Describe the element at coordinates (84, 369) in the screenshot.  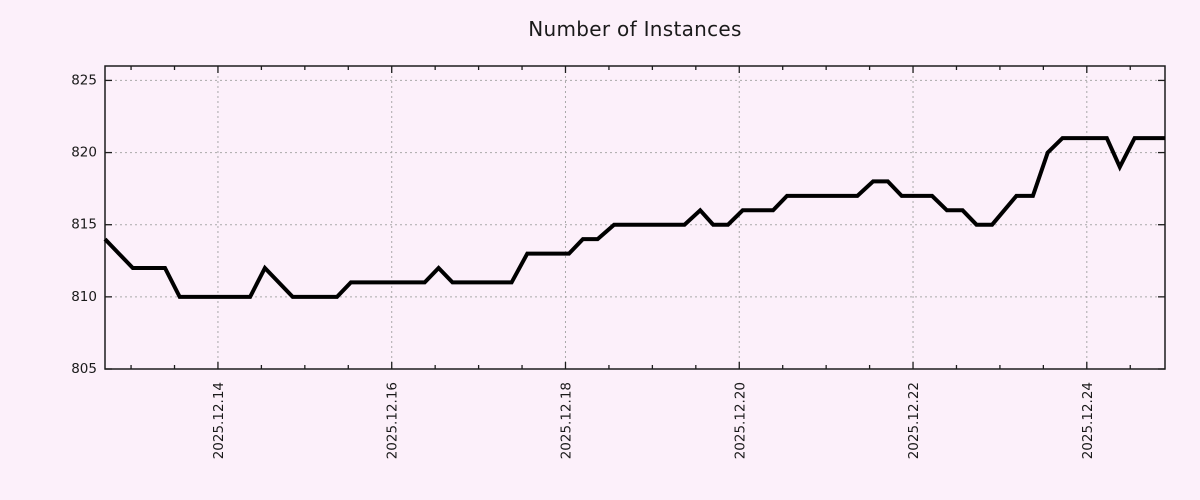
I see `y-tick-label: 805` at that location.